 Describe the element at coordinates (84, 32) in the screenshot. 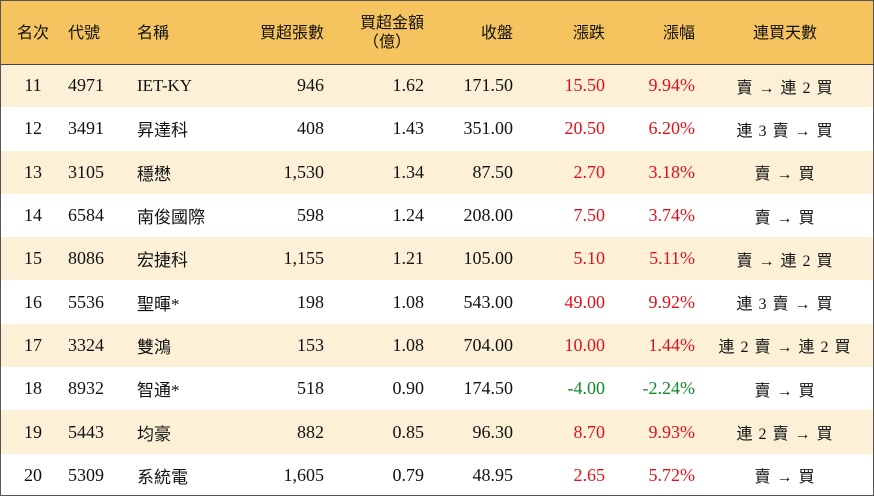

I see `header-code: 代號` at that location.